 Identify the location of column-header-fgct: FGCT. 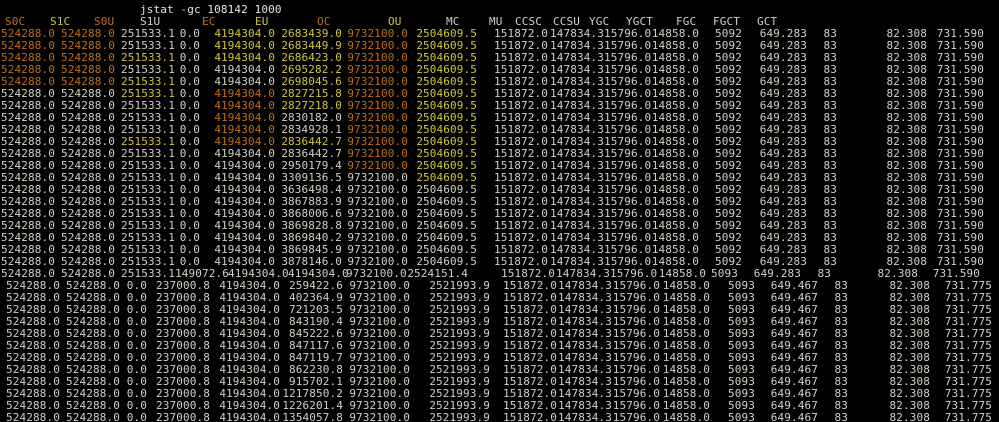
(726, 21).